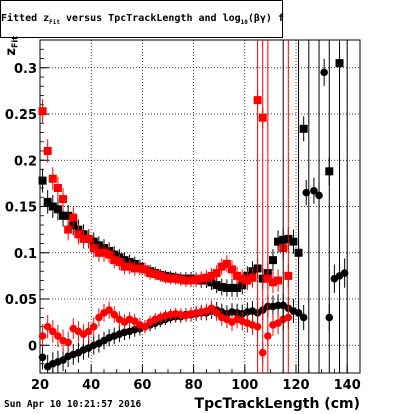 The height and width of the screenshot is (414, 400). Describe the element at coordinates (21, 300) in the screenshot. I see `y-tick-label: 0.05` at that location.